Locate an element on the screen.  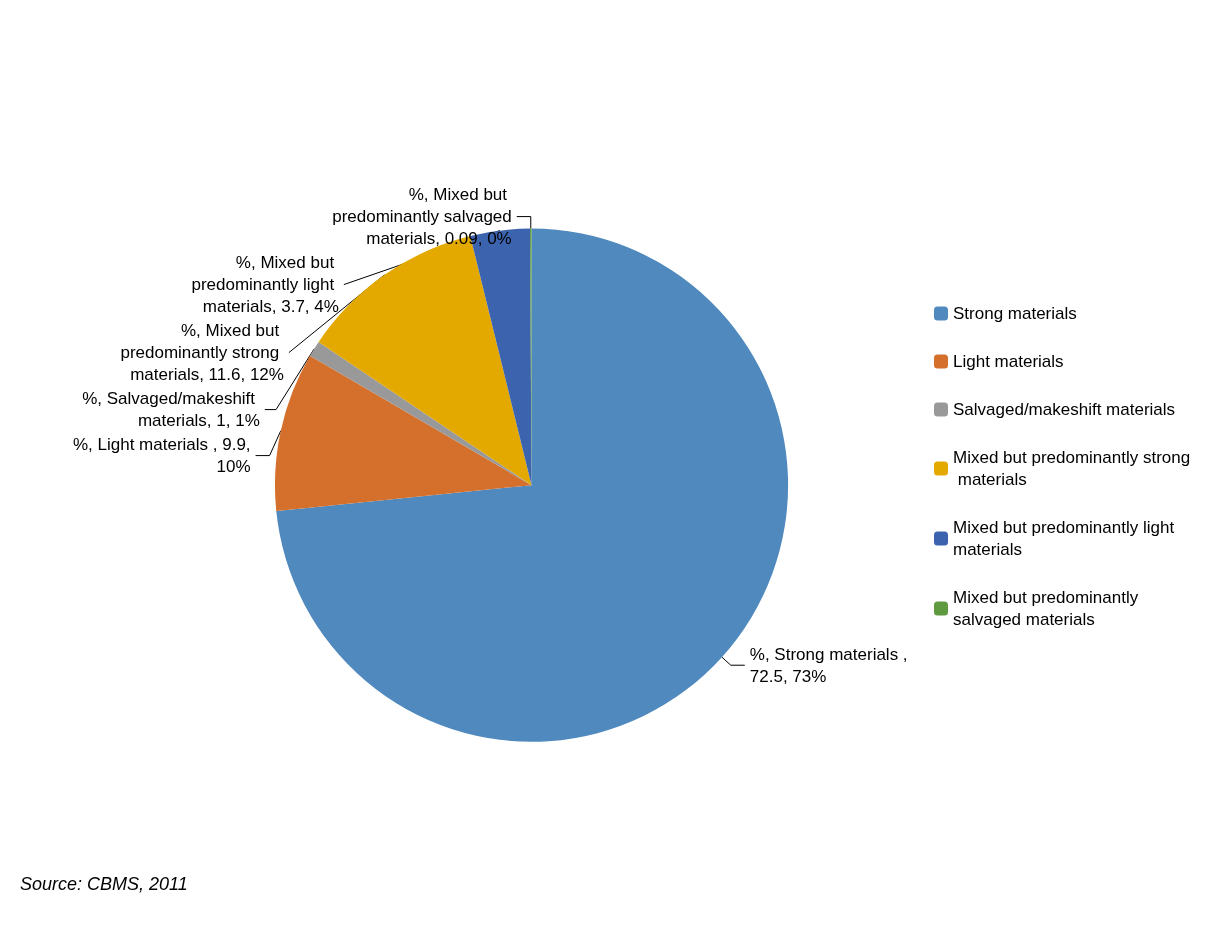
data-label: %, Strong materials , 72.5, 73% is located at coordinates (831, 665).